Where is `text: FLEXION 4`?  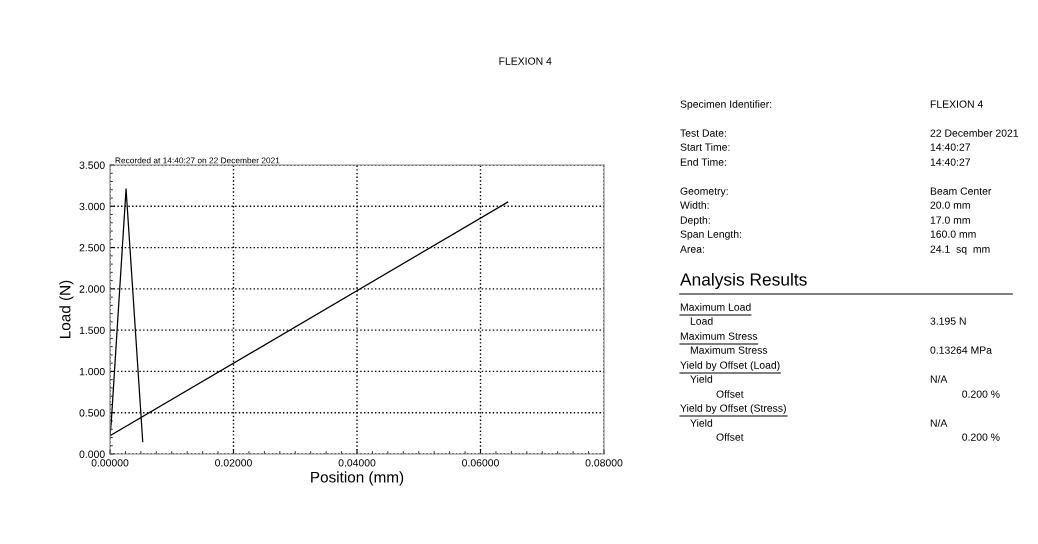 text: FLEXION 4 is located at coordinates (956, 104).